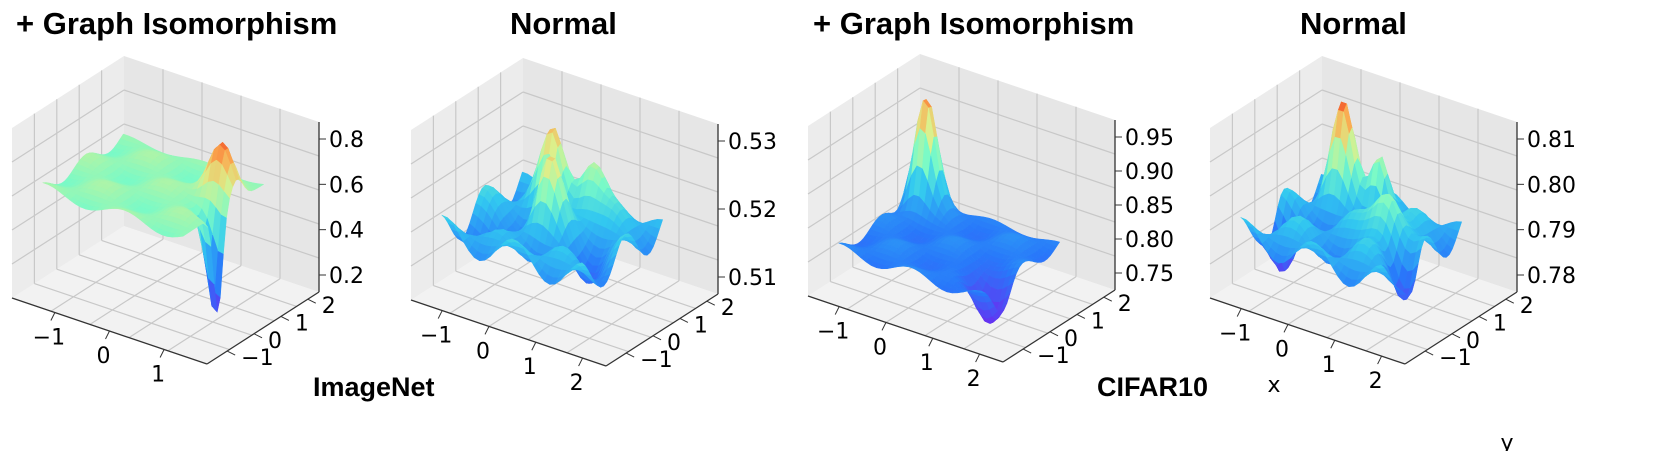 The height and width of the screenshot is (451, 1661). What do you see at coordinates (1149, 172) in the screenshot?
I see `z-tick-label: 0.90` at bounding box center [1149, 172].